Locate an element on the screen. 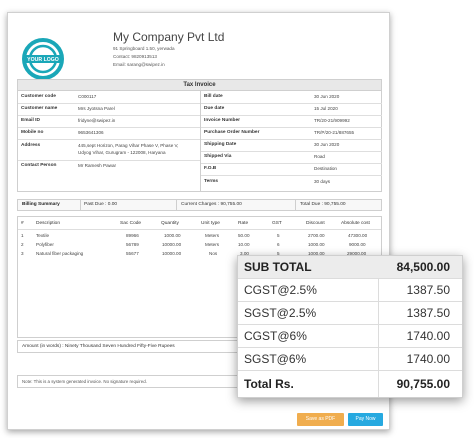 Image resolution: width=474 pixels, height=438 pixels. po-number: TR/P/20-21/887655 is located at coordinates (334, 132).